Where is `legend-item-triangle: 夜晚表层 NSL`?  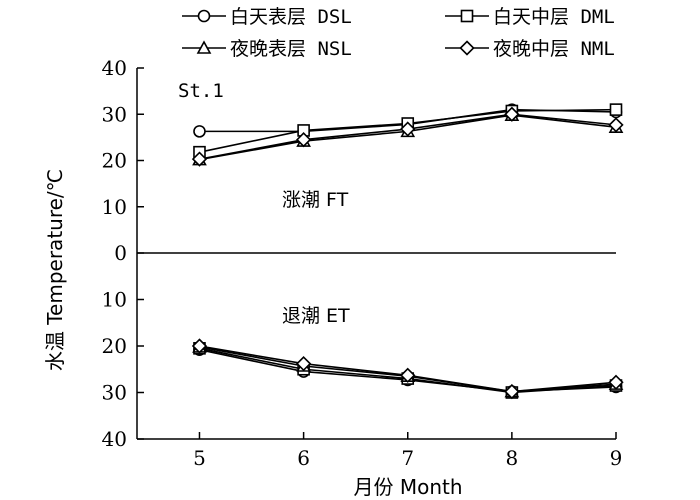 legend-item-triangle: 夜晚表层 NSL is located at coordinates (267, 49).